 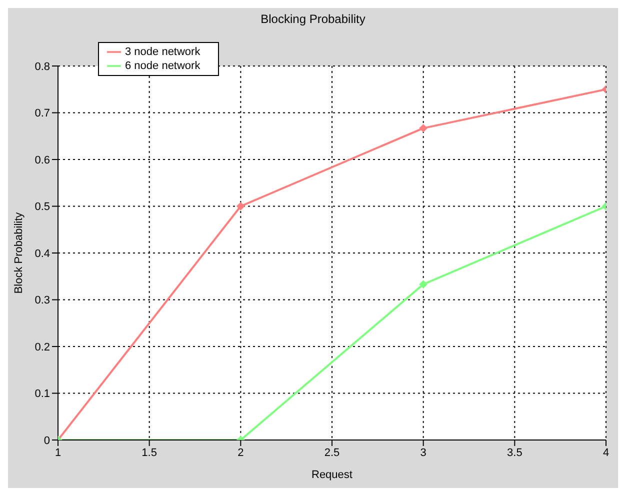 What do you see at coordinates (42, 347) in the screenshot?
I see `y-tick-label: 0.2` at bounding box center [42, 347].